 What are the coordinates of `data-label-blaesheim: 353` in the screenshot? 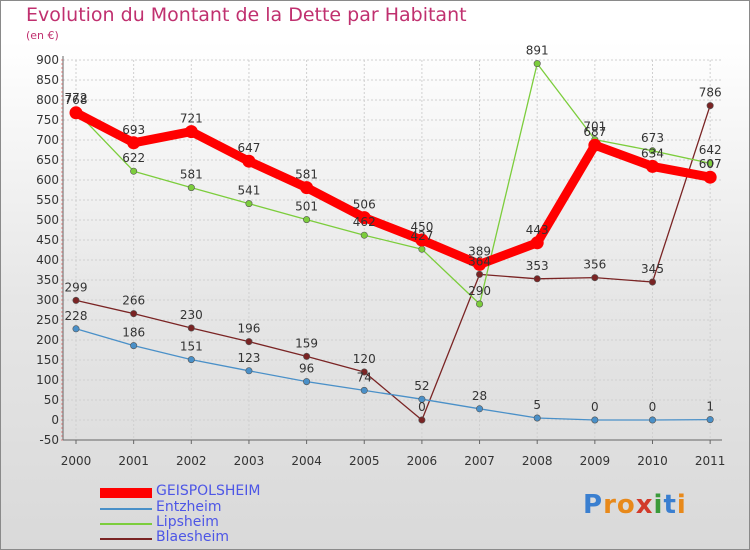 It's located at (537, 266).